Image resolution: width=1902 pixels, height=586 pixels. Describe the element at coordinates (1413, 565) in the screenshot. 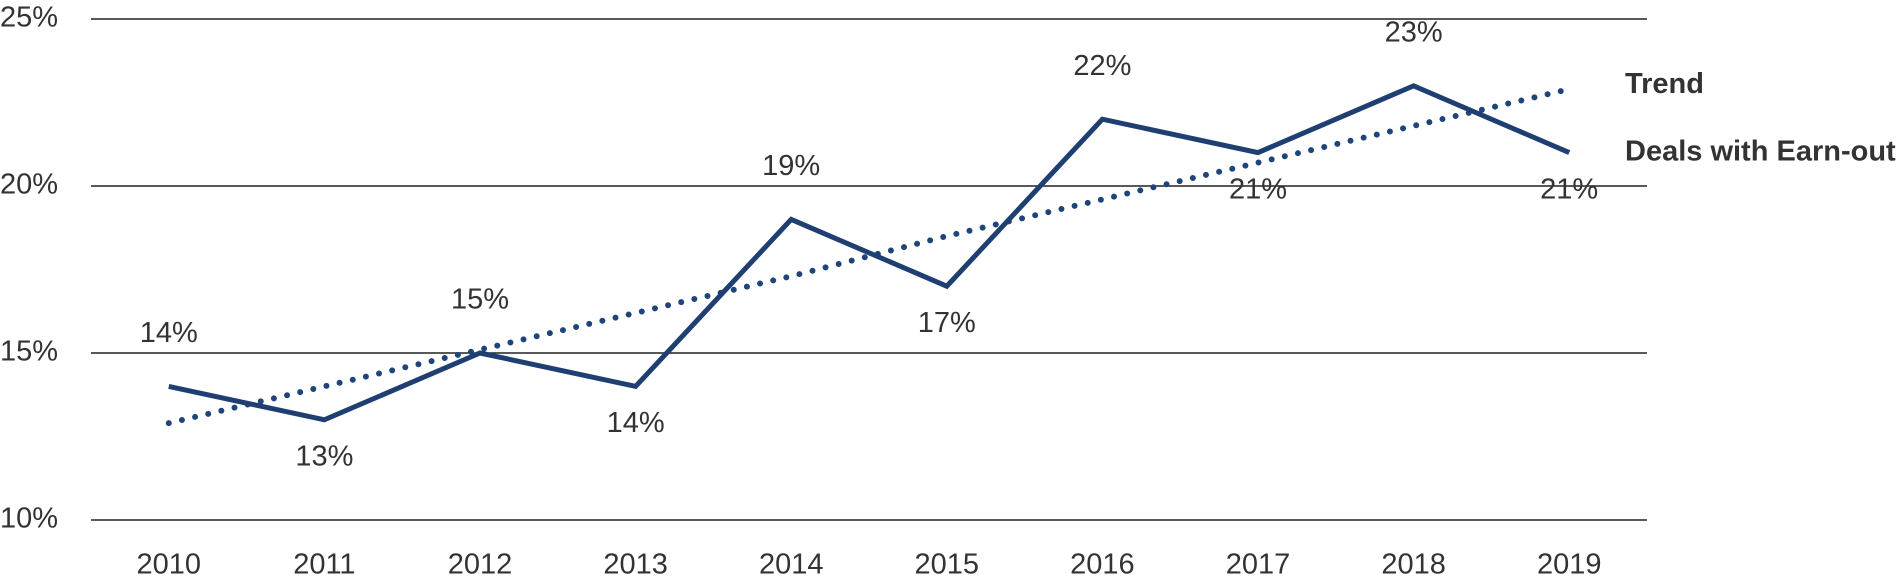

I see `x-tick-label: 2018` at that location.